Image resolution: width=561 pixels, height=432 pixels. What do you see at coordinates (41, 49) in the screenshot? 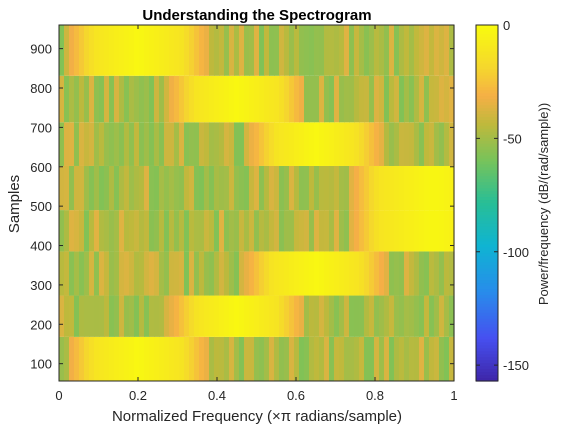
I see `y-tick-label: 900` at bounding box center [41, 49].